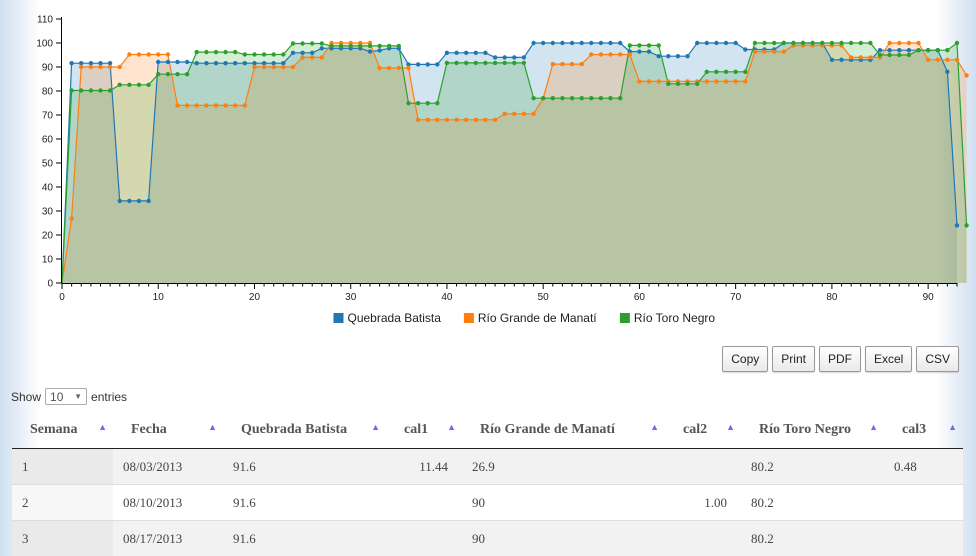  What do you see at coordinates (563, 538) in the screenshot?
I see `cell-rio-grande: 90` at bounding box center [563, 538].